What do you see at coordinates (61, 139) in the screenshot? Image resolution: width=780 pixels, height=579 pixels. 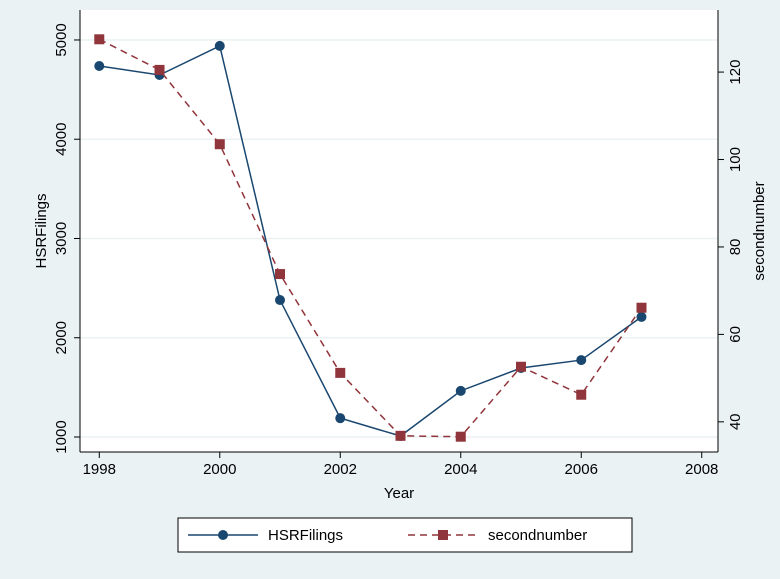 I see `y-tick-label: 4000` at bounding box center [61, 139].